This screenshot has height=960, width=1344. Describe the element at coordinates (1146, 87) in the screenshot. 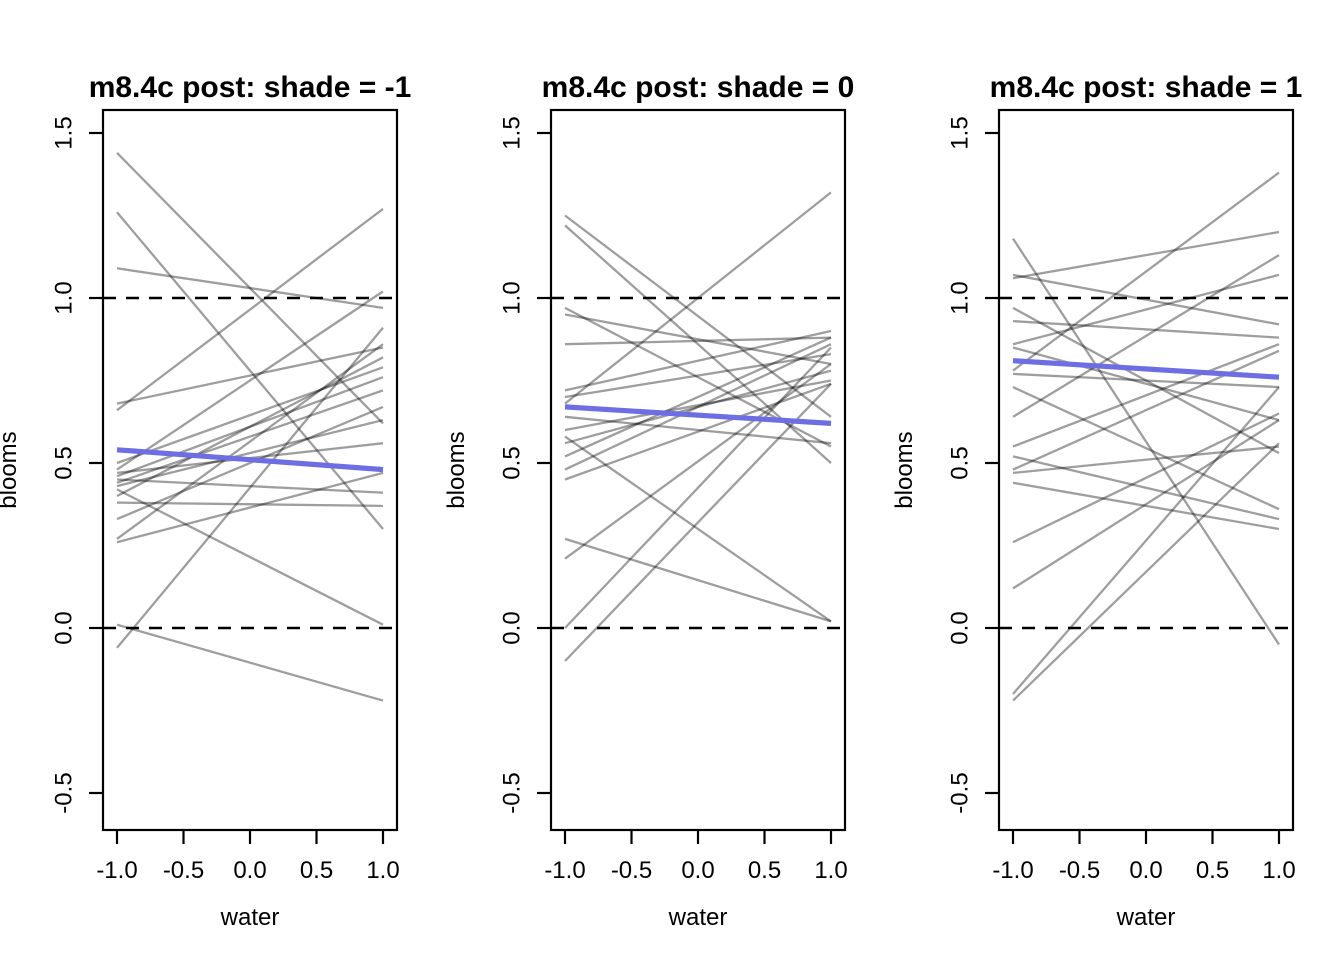

I see `panel-title: m8.4c post: shade = 1` at that location.